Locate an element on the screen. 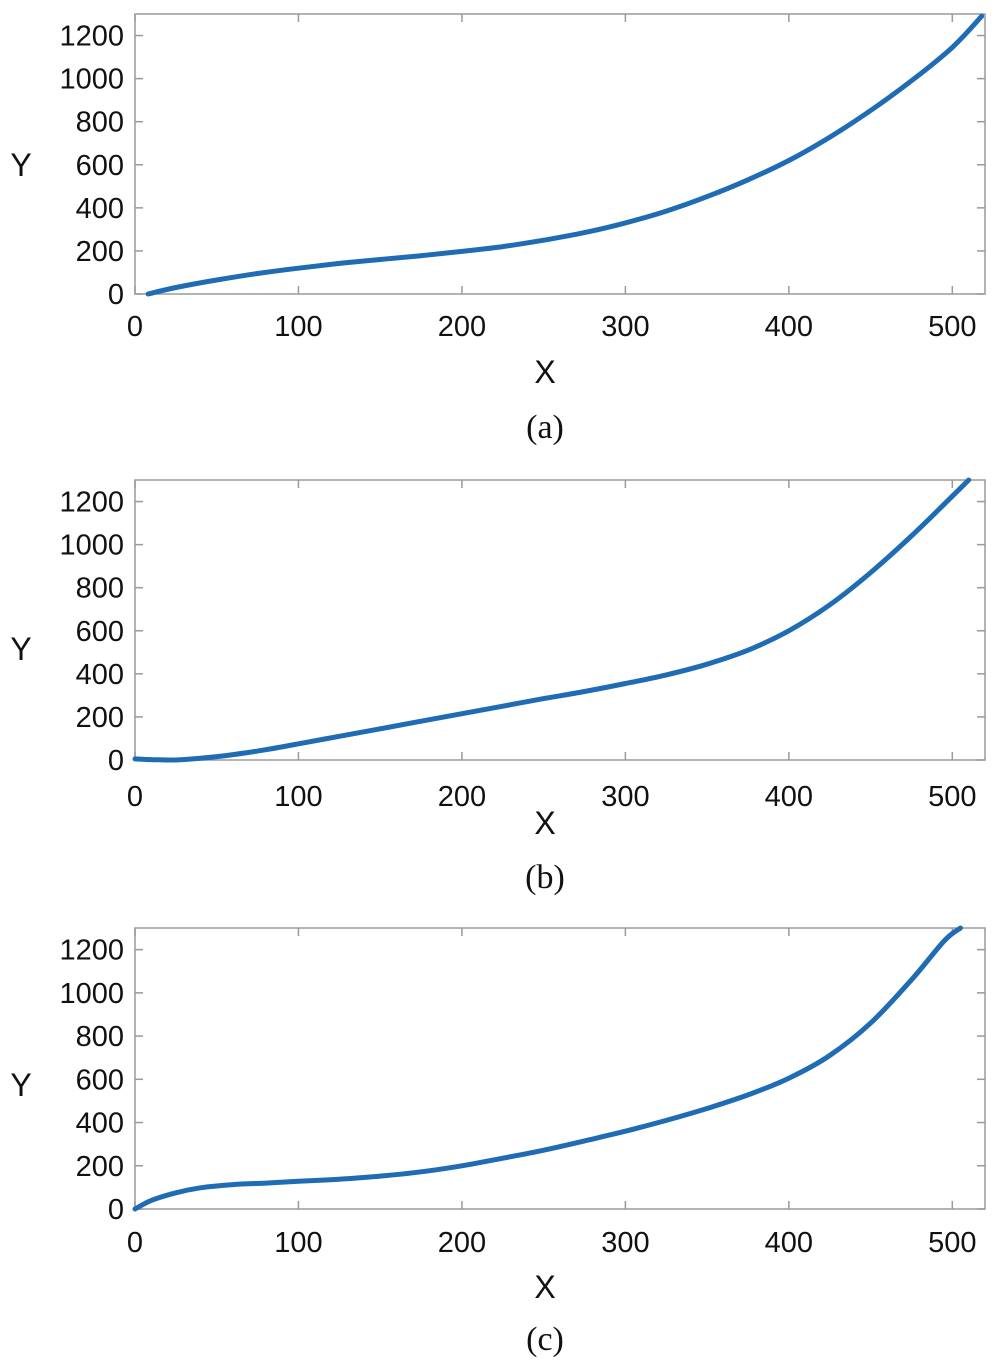  panel-caption: (a) is located at coordinates (545, 427).